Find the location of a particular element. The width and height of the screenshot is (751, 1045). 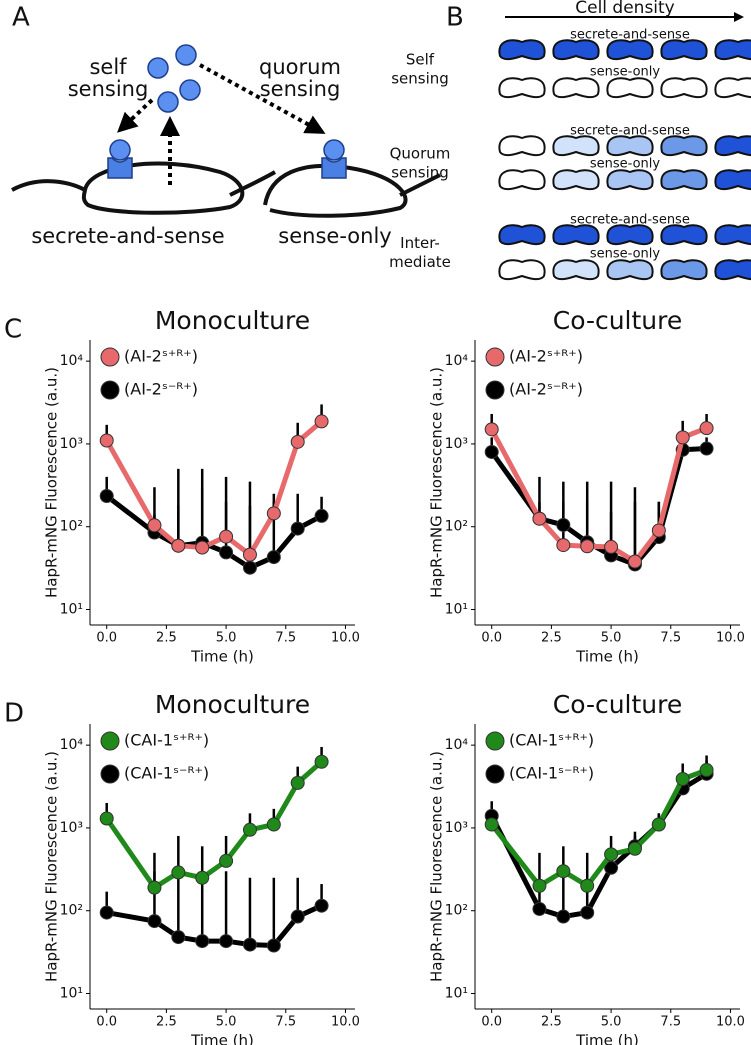

label: sensing is located at coordinates (108, 89).